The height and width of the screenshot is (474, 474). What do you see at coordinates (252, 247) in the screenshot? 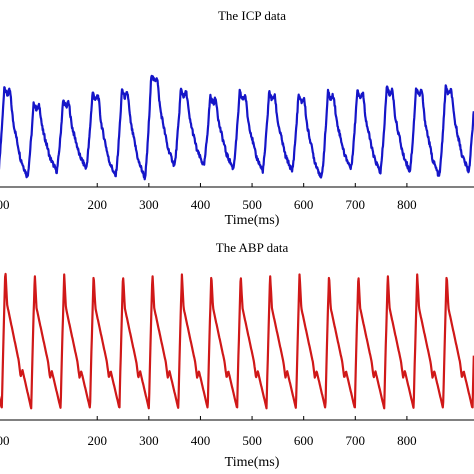
I see `abp-title: The ABP data` at bounding box center [252, 247].